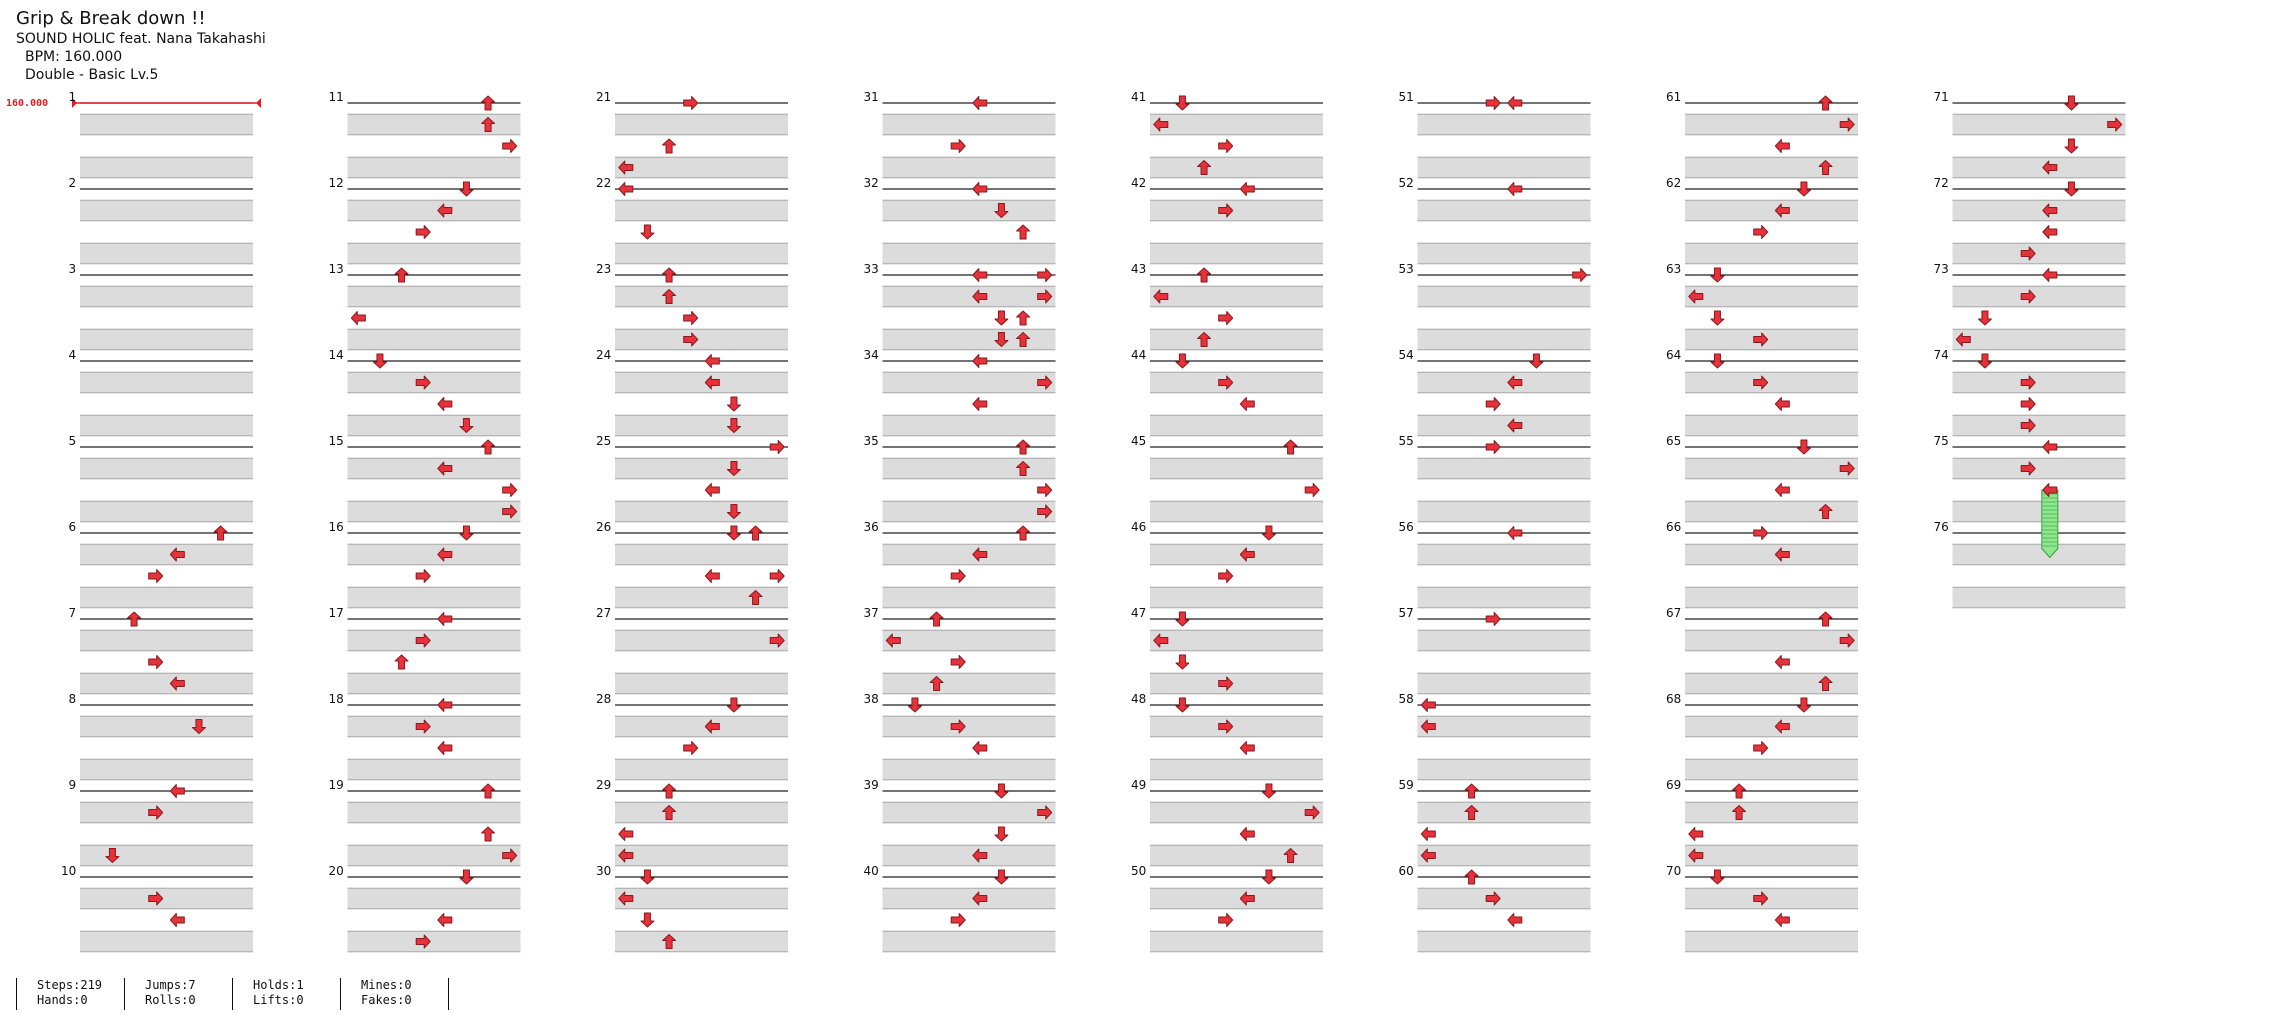  I want to click on measure-number: 67, so click(1674, 613).